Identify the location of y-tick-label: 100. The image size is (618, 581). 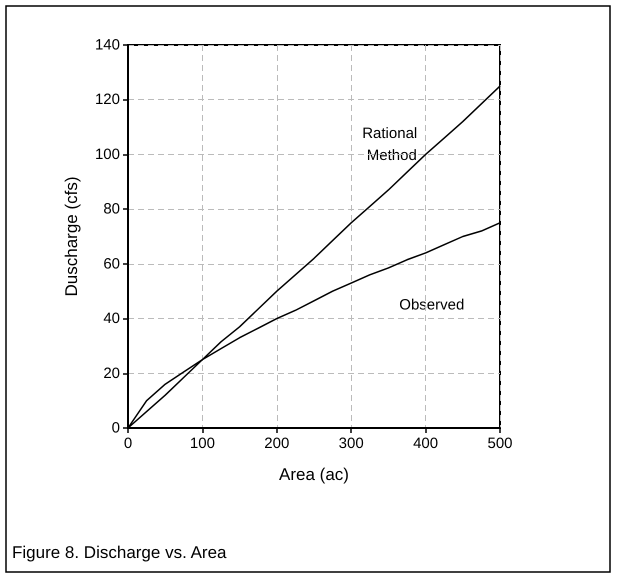
(107, 154).